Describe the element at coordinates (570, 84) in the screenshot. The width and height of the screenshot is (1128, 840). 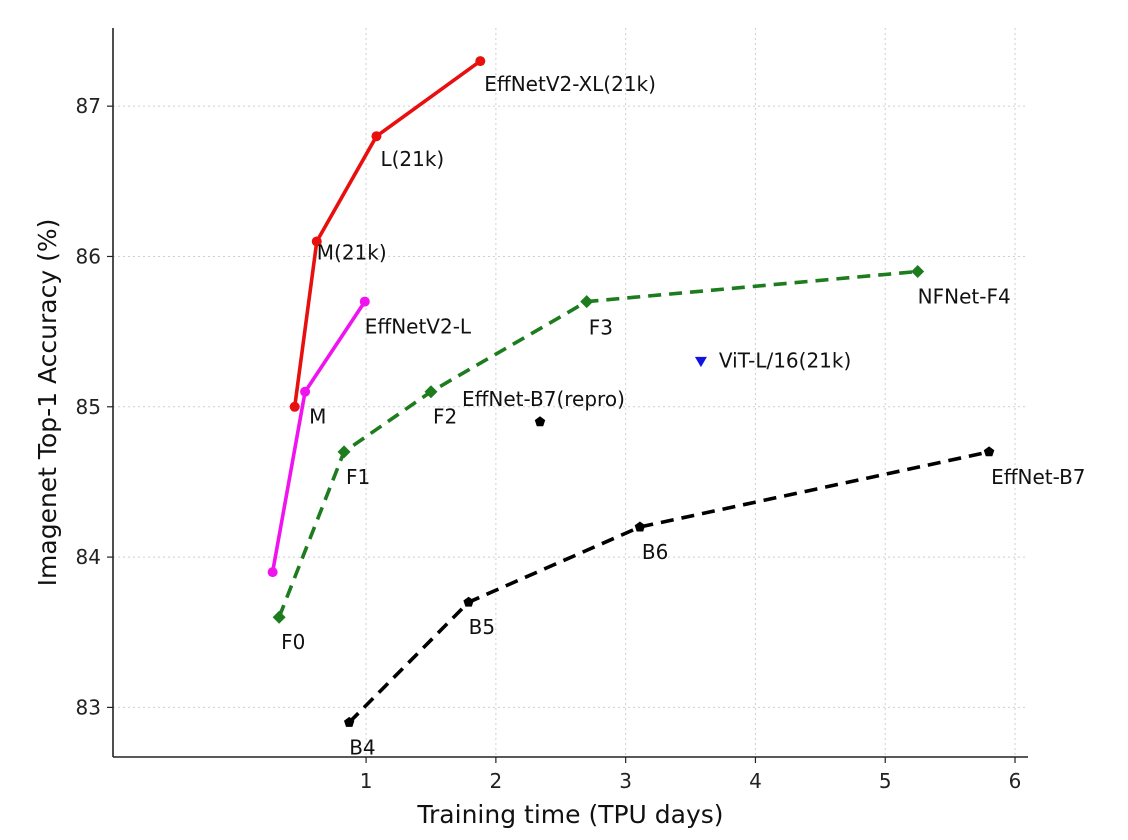
I see `point-label: EffNetV2-XL(21k)` at that location.